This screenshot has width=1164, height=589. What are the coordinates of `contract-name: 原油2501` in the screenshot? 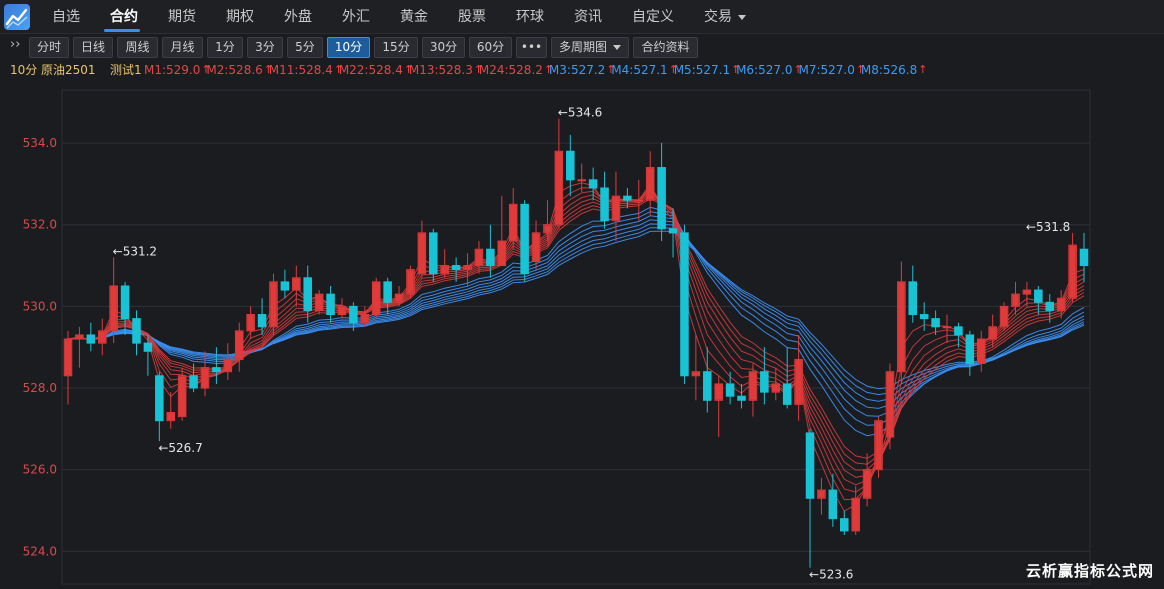 It's located at (68, 70).